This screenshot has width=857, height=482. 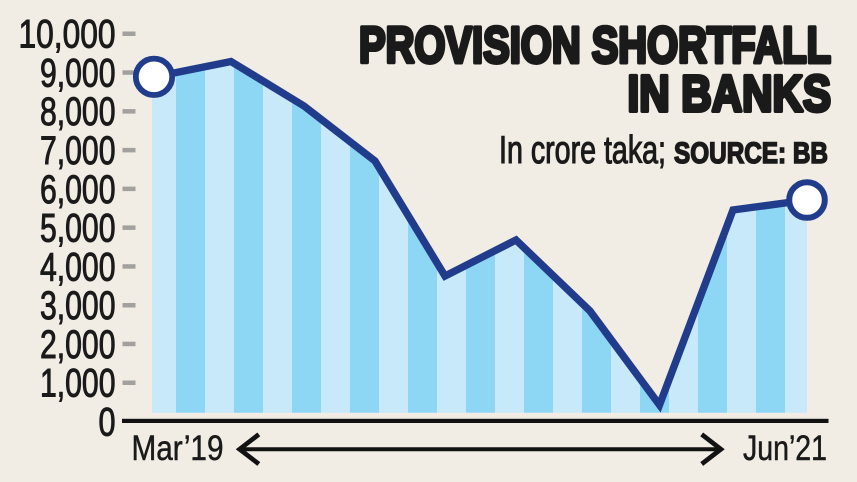 I want to click on svg-text: 1,000, so click(x=78, y=384).